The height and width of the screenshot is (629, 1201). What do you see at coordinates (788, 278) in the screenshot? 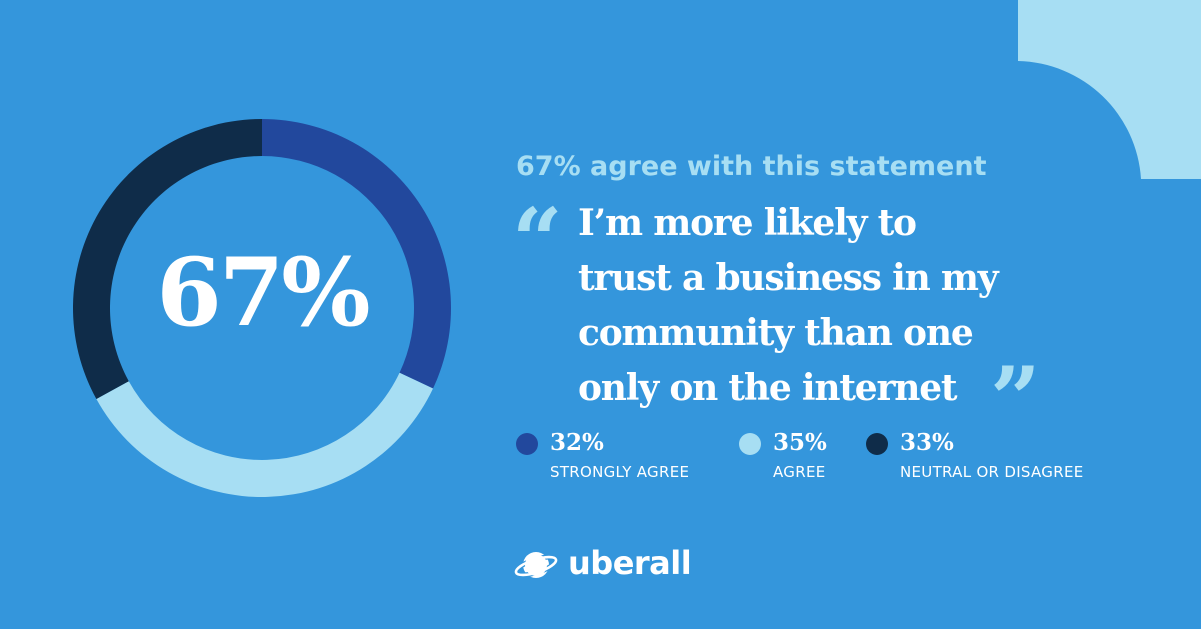
I see `quote-line: trust a business in my` at bounding box center [788, 278].